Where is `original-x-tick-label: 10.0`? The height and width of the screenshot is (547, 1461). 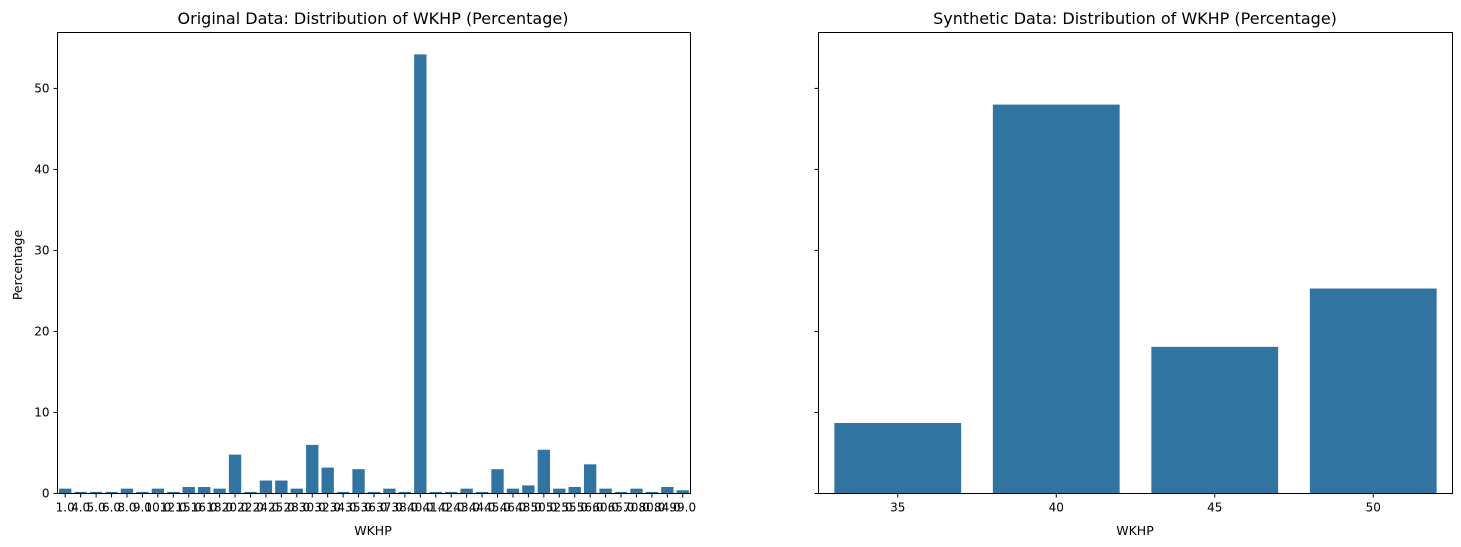
original-x-tick-label: 10.0 is located at coordinates (157, 508).